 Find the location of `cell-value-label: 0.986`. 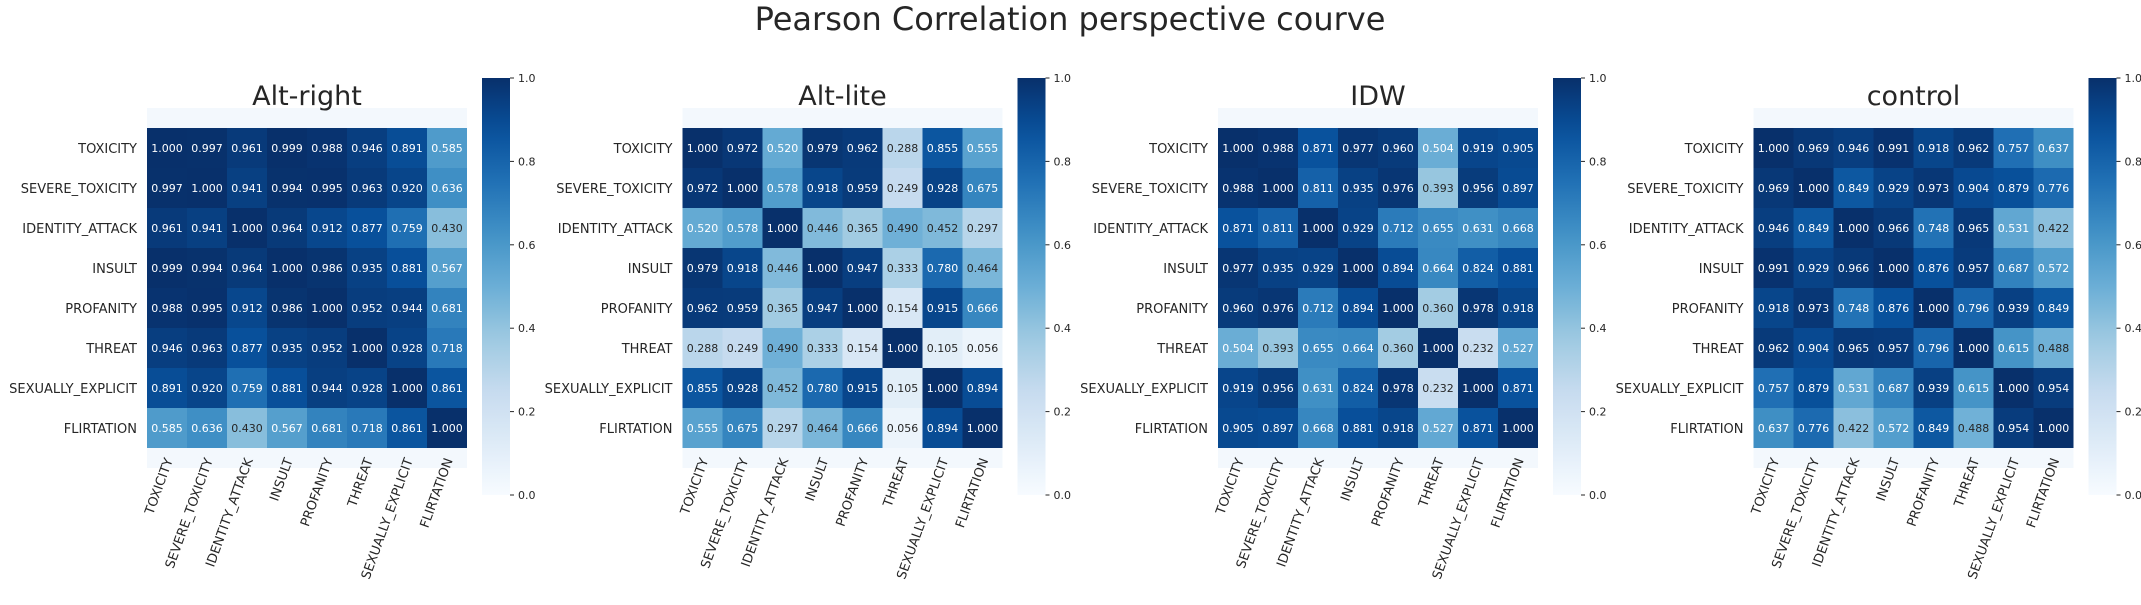

cell-value-label: 0.986 is located at coordinates (287, 308).